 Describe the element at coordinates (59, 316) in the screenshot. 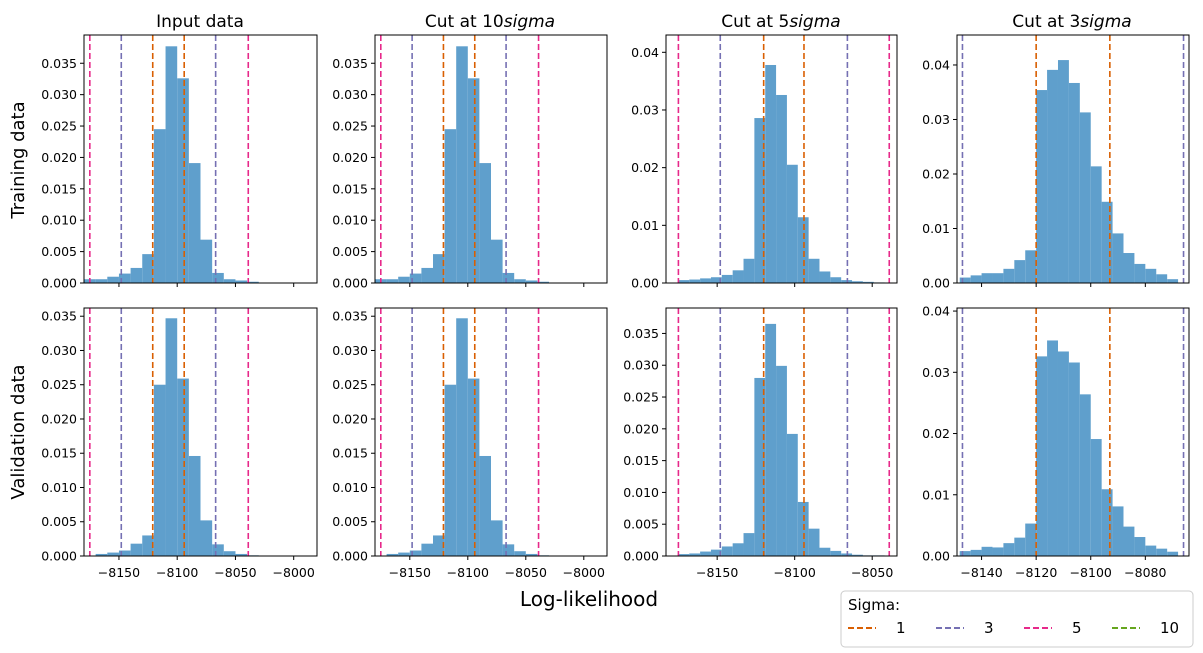

I see `y-tick-label: 0.035` at that location.